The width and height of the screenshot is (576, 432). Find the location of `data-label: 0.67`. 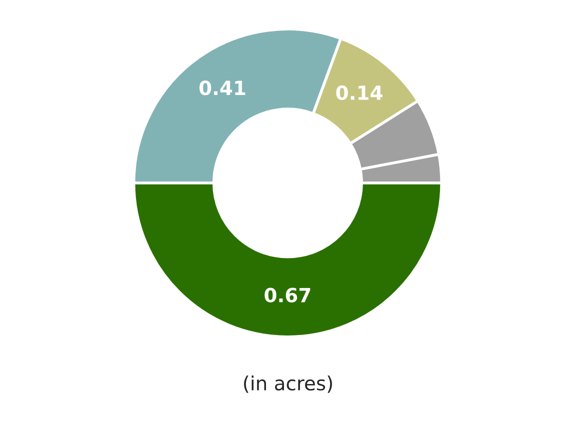

data-label: 0.67 is located at coordinates (287, 295).